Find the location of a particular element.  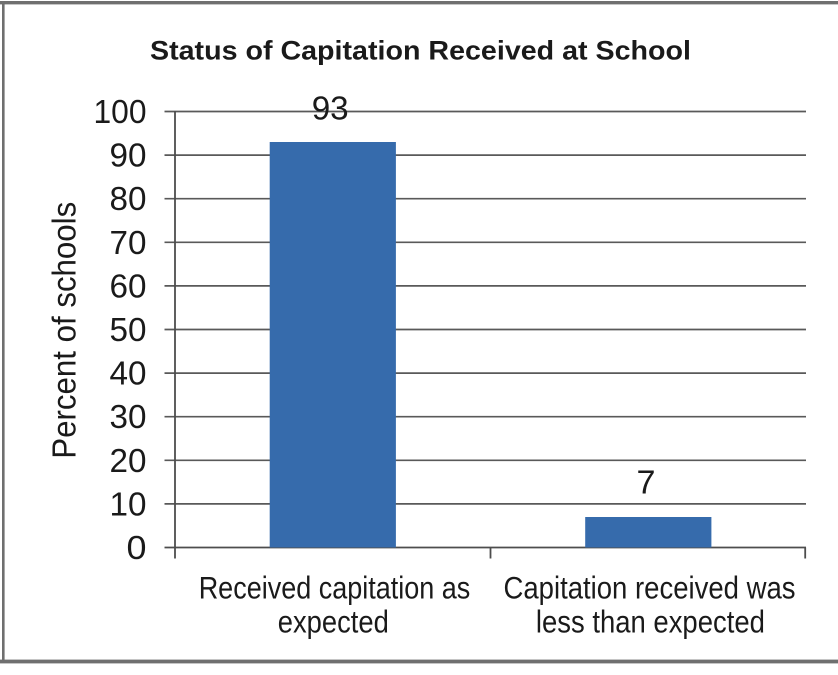

svg-text: Percent of schools is located at coordinates (64, 330).